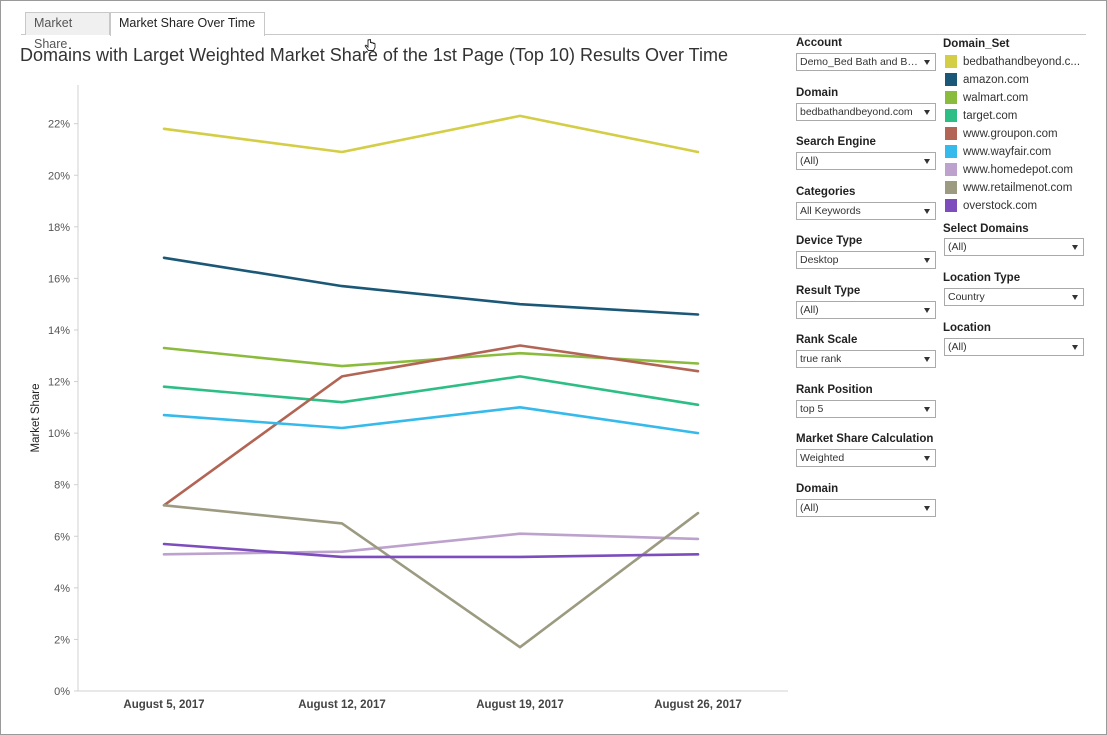  I want to click on filter-label-search-engine: Search Engine, so click(836, 142).